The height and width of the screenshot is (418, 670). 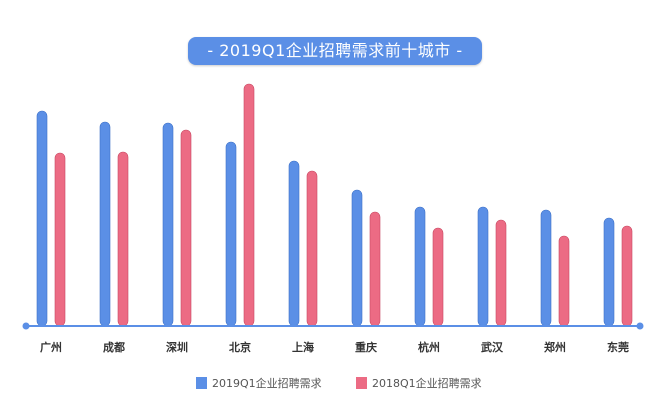 What do you see at coordinates (492, 347) in the screenshot?
I see `category-label: 武汉` at bounding box center [492, 347].